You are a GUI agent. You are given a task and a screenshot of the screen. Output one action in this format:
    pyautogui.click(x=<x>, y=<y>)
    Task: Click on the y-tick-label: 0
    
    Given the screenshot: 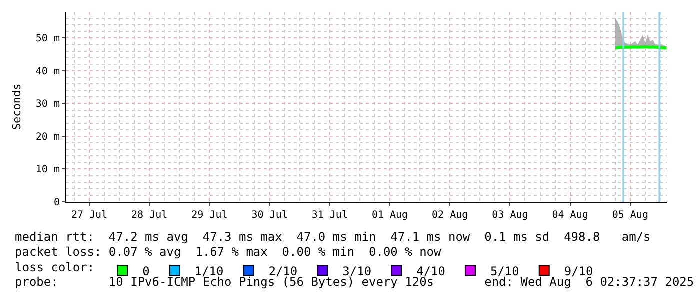 What is the action you would take?
    pyautogui.click(x=57, y=203)
    